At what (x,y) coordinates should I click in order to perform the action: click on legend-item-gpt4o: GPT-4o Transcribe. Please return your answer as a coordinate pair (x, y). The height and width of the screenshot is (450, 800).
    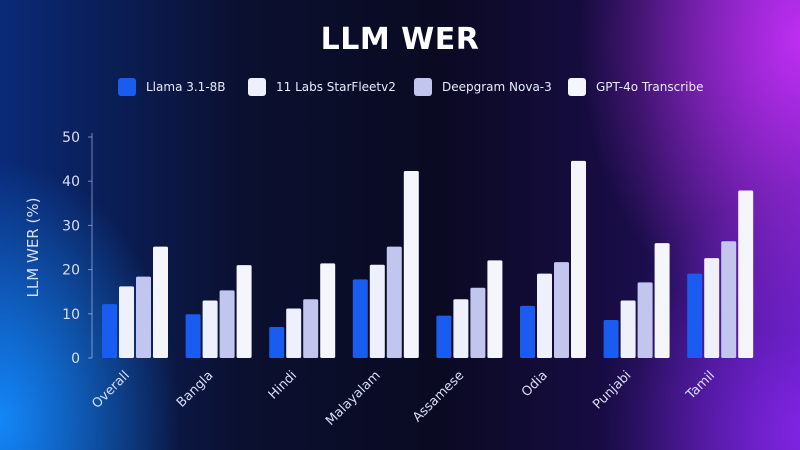
    Looking at the image, I should click on (635, 87).